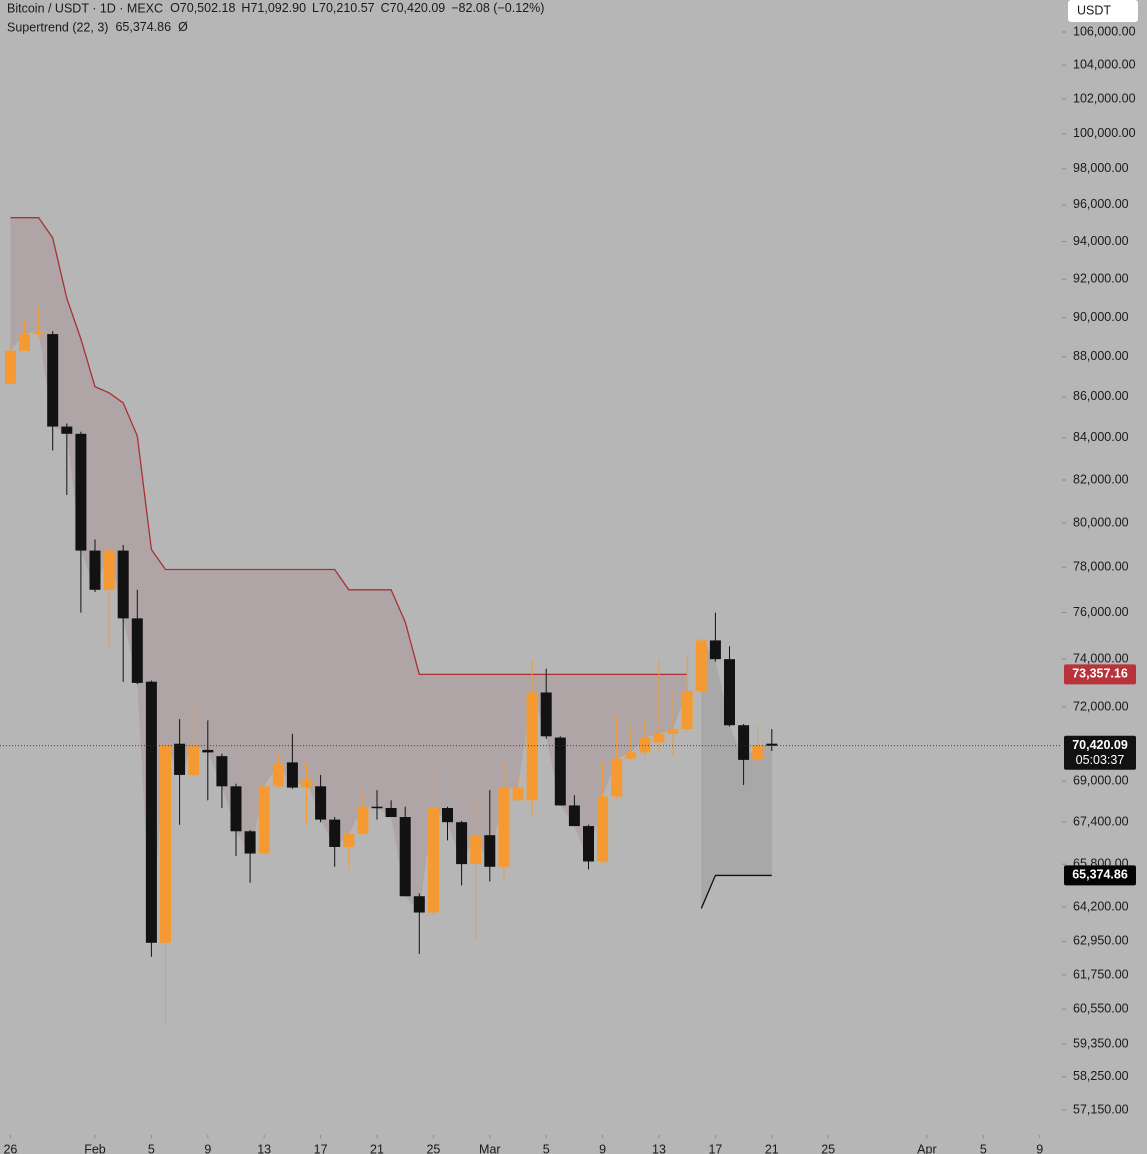  What do you see at coordinates (1100, 745) in the screenshot?
I see `price-label: 70,420.09` at bounding box center [1100, 745].